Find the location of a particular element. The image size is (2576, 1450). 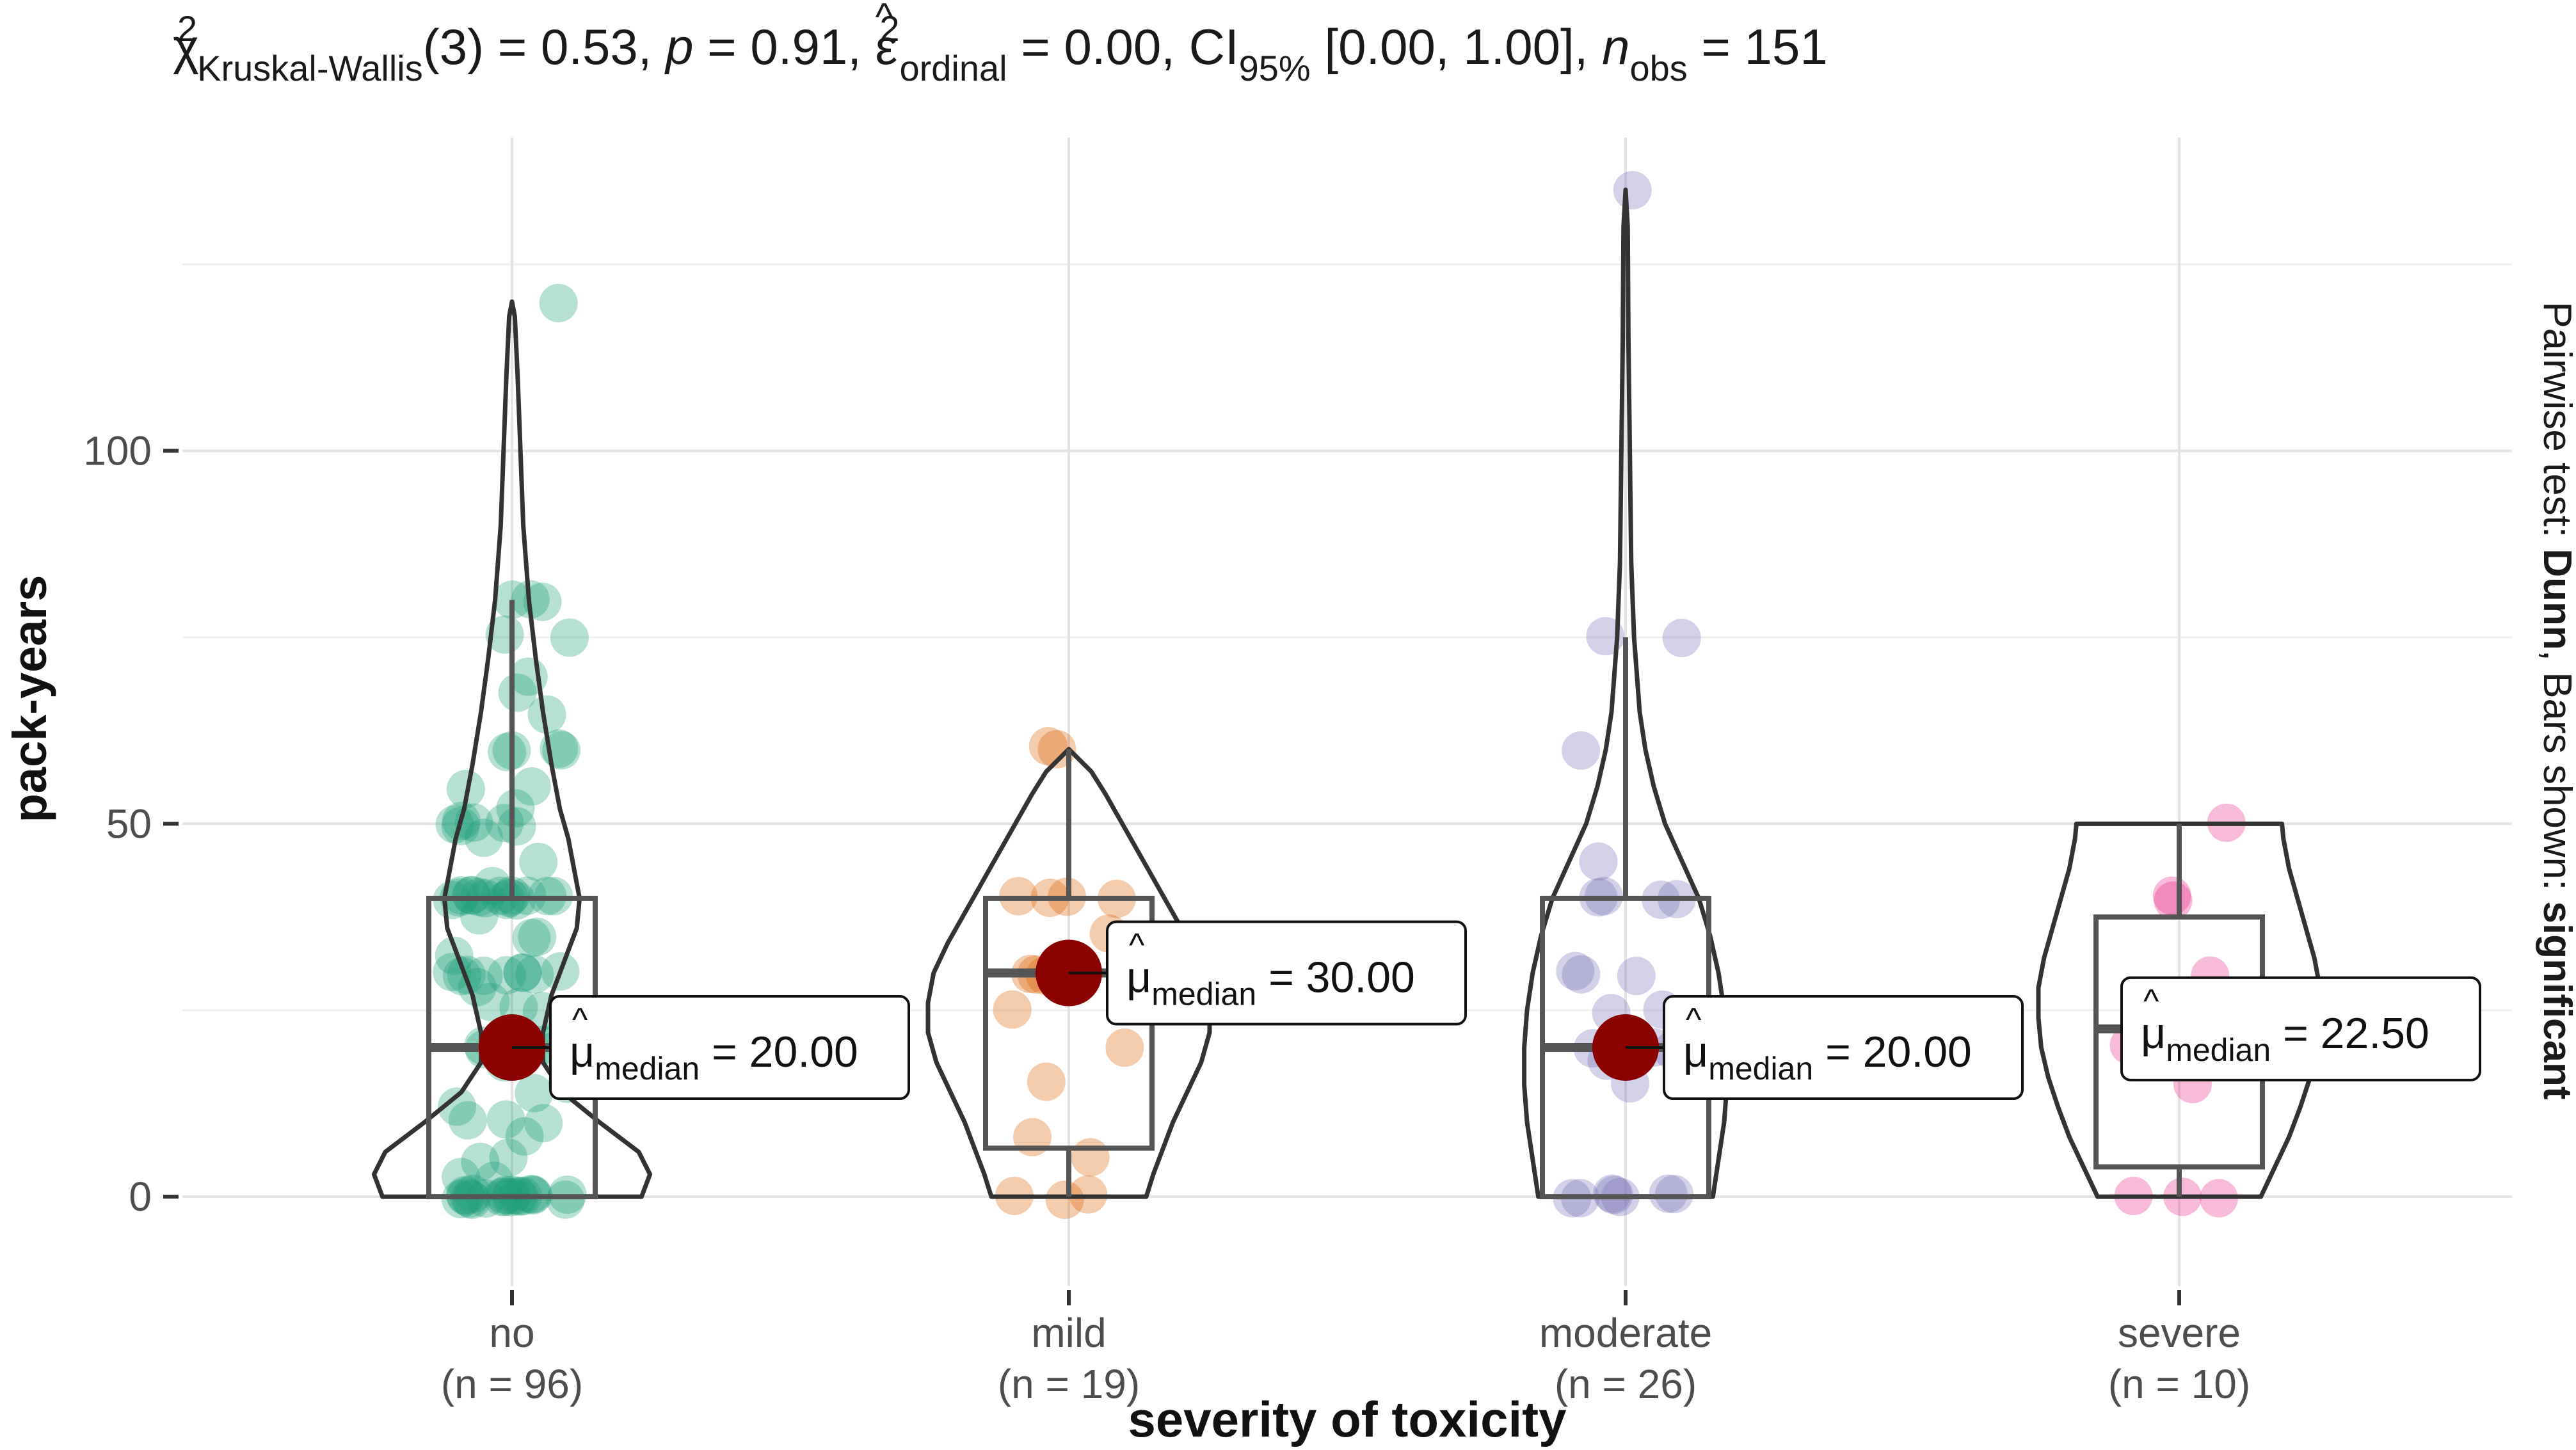

x-tick-label: moderate is located at coordinates (1625, 1333).